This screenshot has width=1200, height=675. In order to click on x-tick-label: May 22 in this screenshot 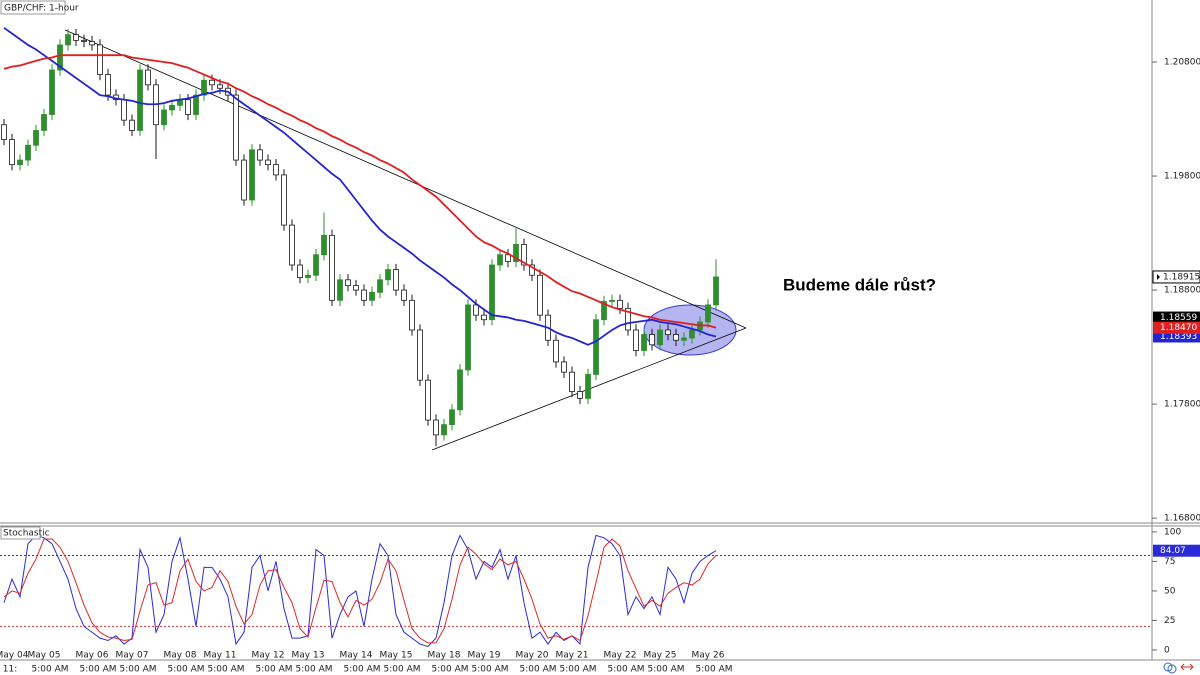, I will do `click(620, 656)`.